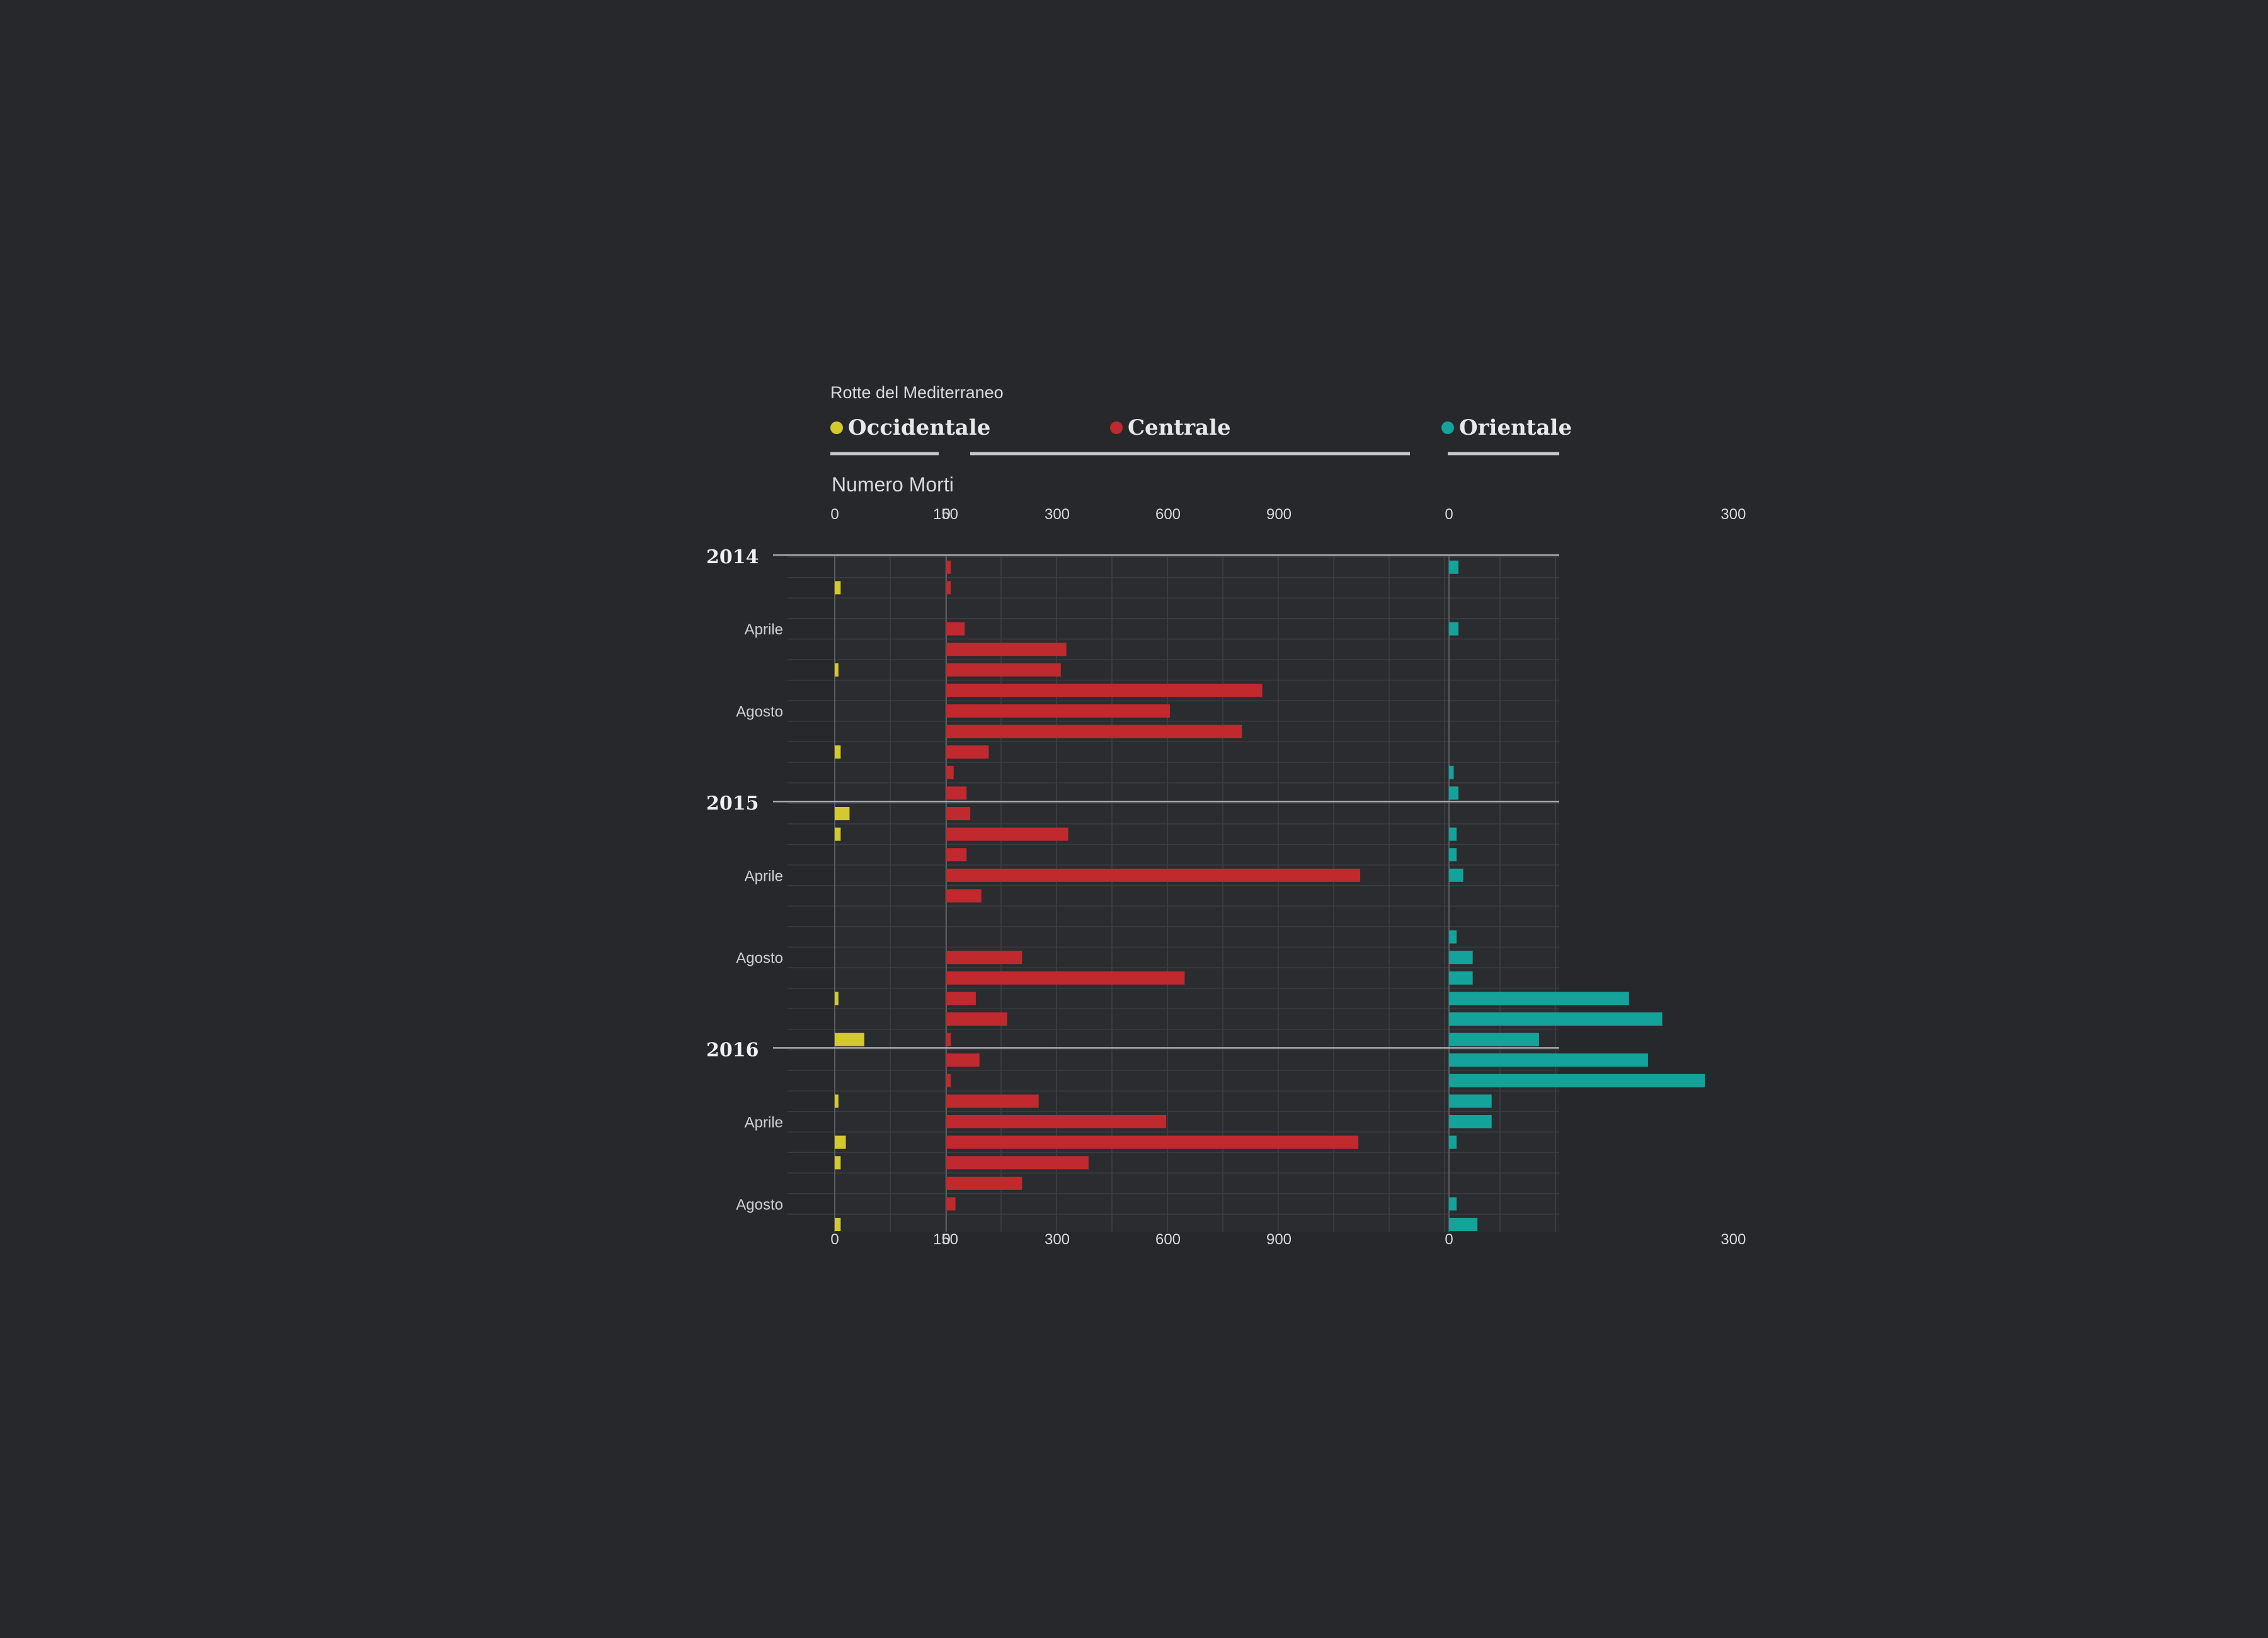 This screenshot has width=2268, height=1638. I want to click on legend-swatch-centrale, so click(1116, 427).